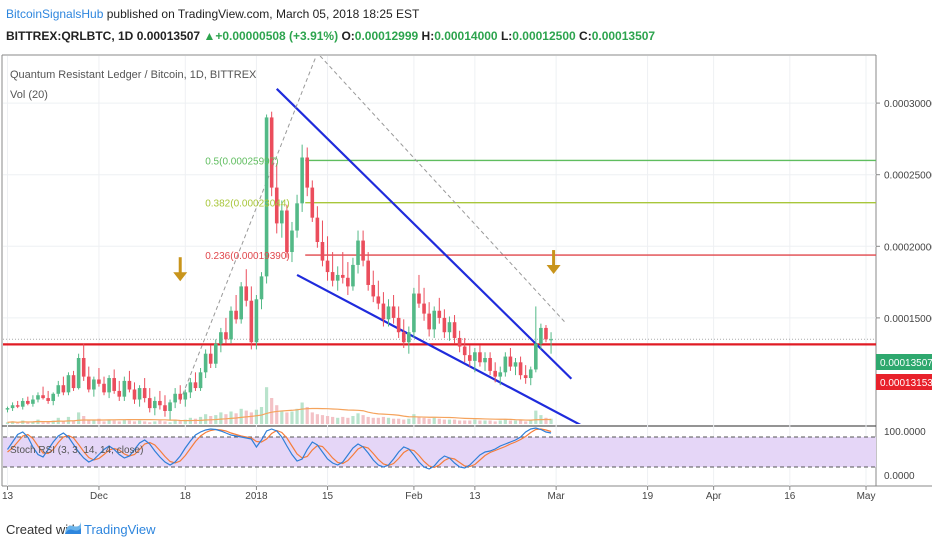  What do you see at coordinates (241, 161) in the screenshot?
I see `fib-label: 0.5(0.00025997)` at bounding box center [241, 161].